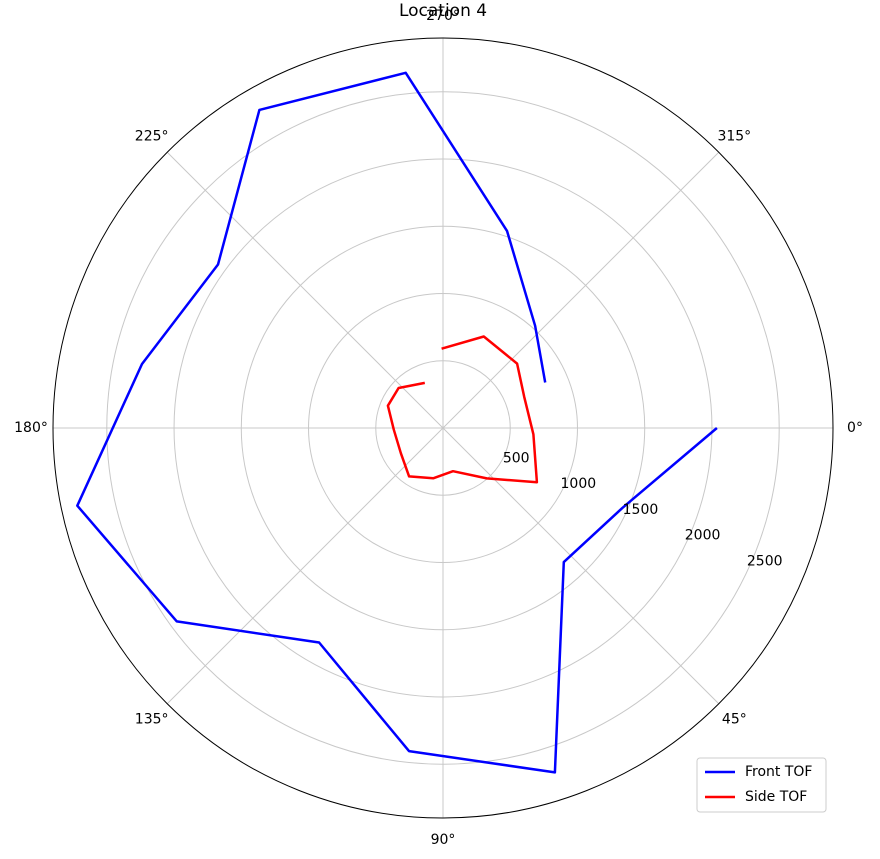  I want to click on r-tick-label: 2000, so click(703, 536).